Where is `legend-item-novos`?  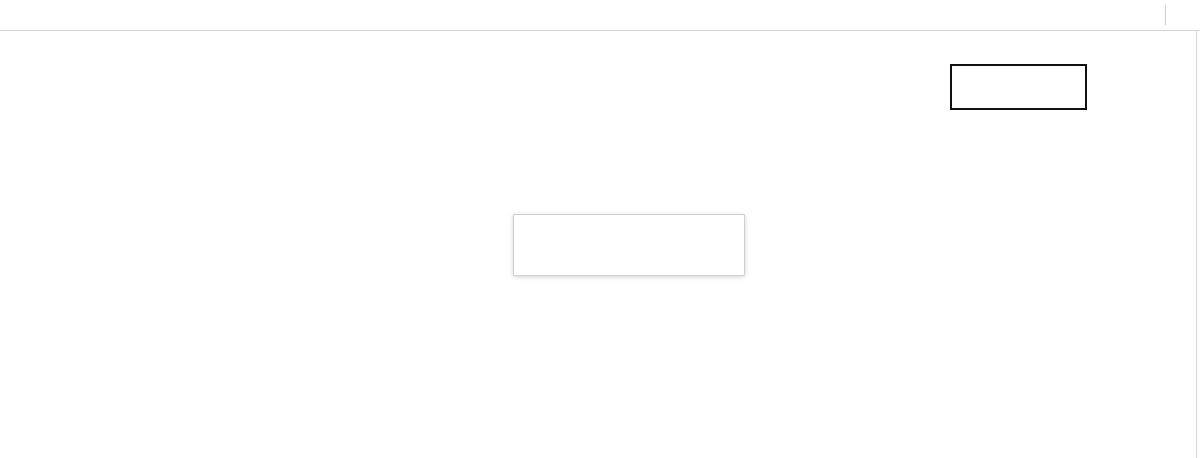 legend-item-novos is located at coordinates (79, 52).